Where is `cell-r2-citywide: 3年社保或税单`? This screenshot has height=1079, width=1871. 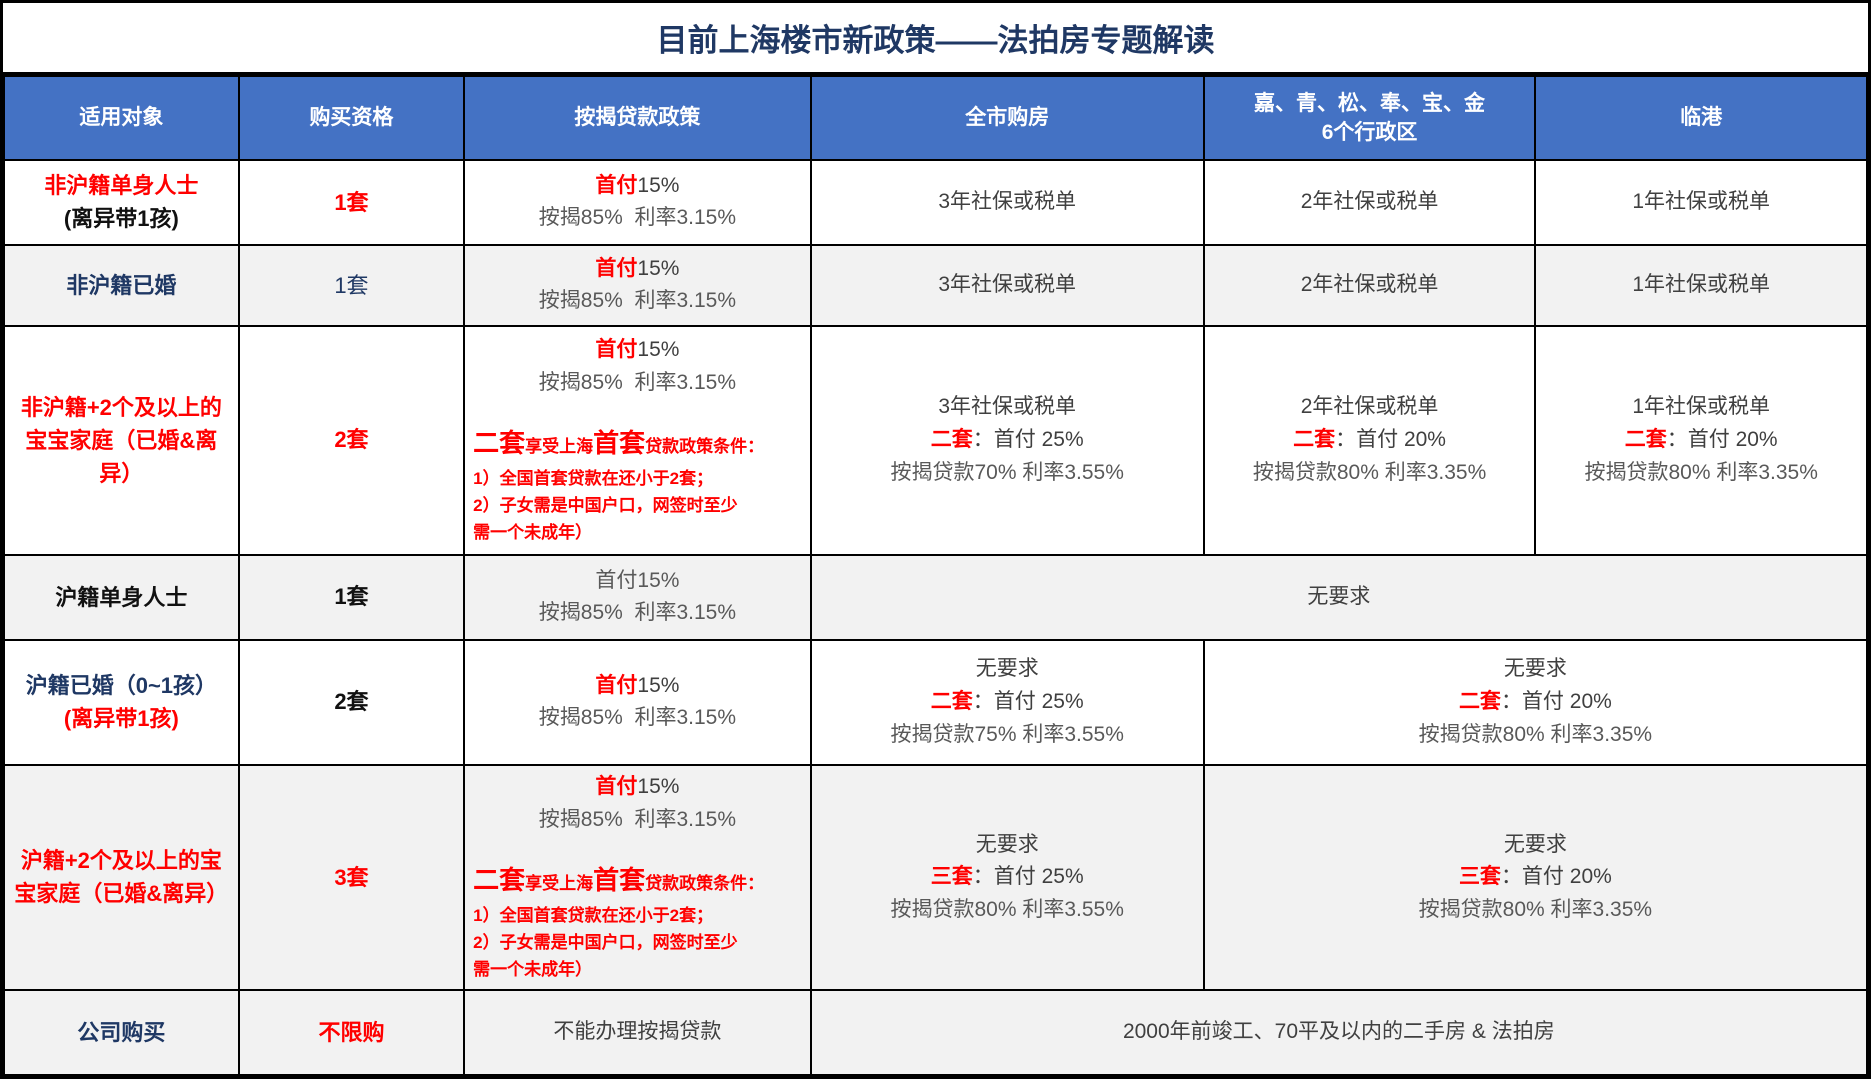
cell-r2-citywide: 3年社保或税单 is located at coordinates (1007, 285).